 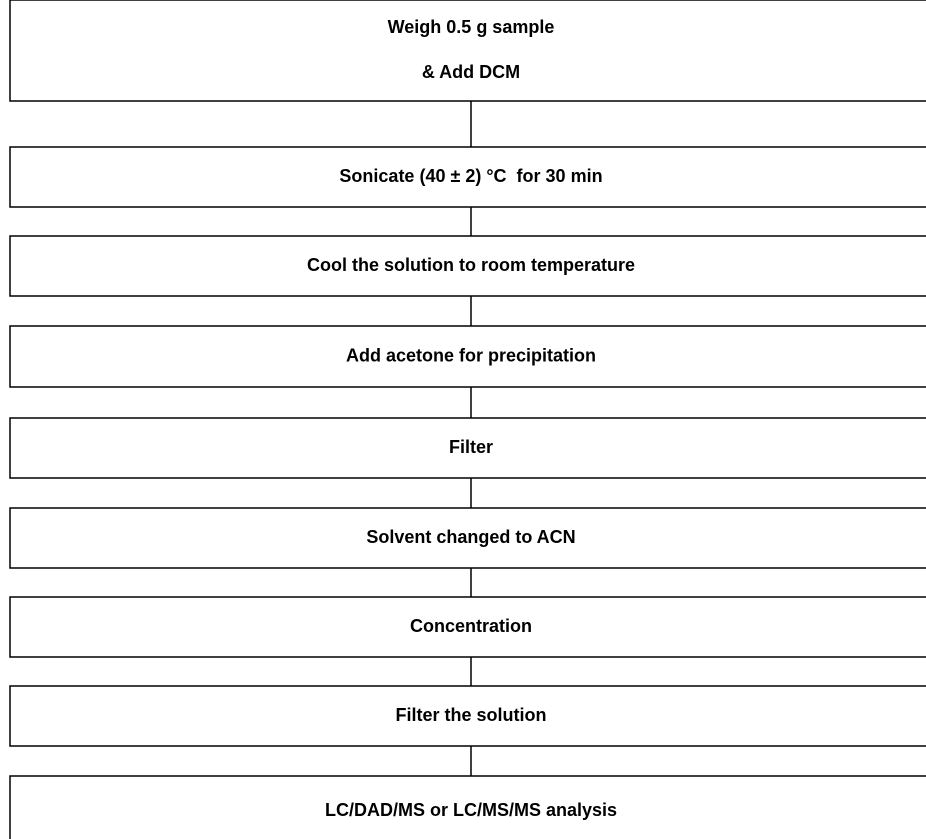 I want to click on step-label: Concentration, so click(x=471, y=626).